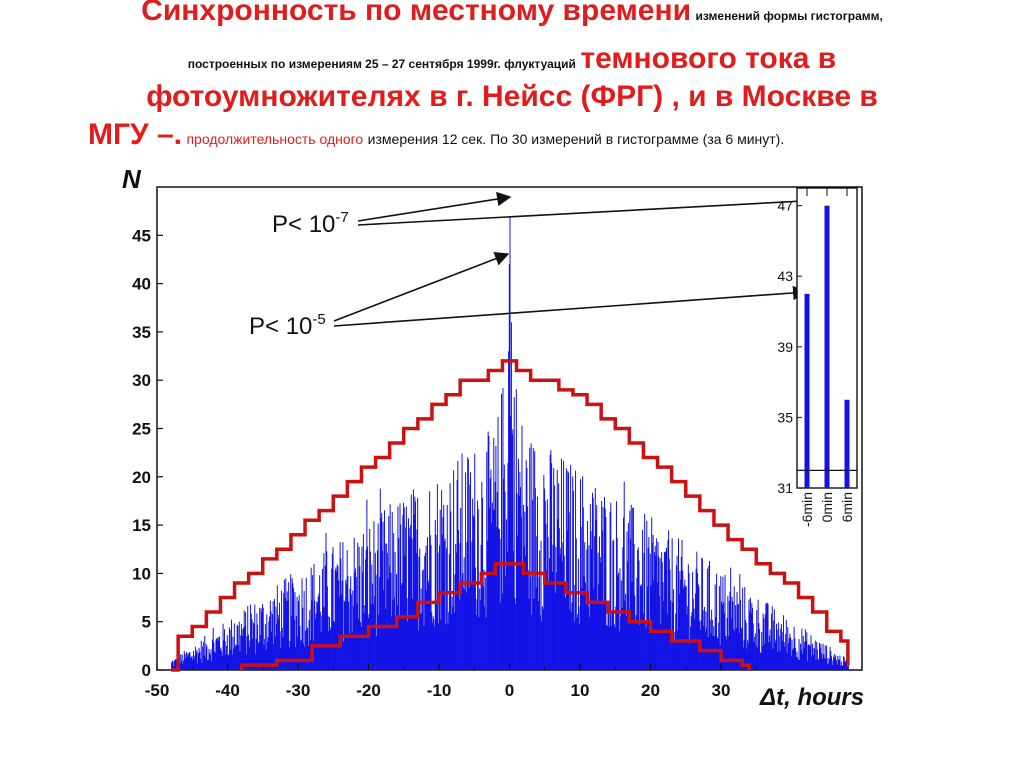  What do you see at coordinates (141, 380) in the screenshot?
I see `y-tick-label: 30` at bounding box center [141, 380].